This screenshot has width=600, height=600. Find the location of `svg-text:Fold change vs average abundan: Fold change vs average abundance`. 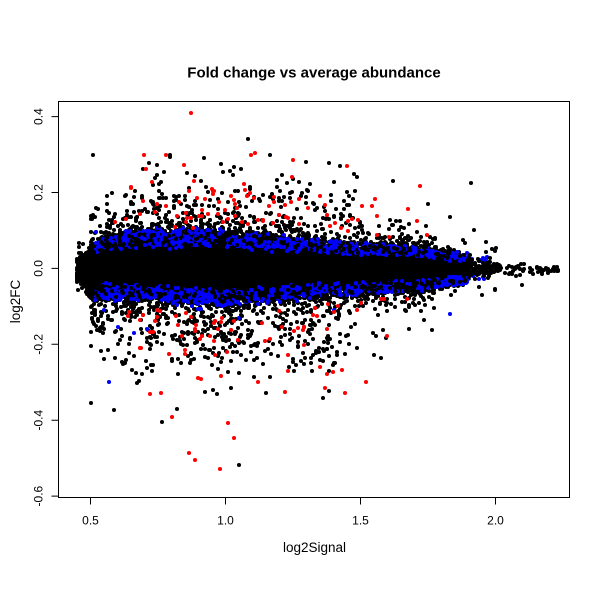

svg-text:Fold change vs average abundan: Fold change vs average abundance is located at coordinates (313, 73).